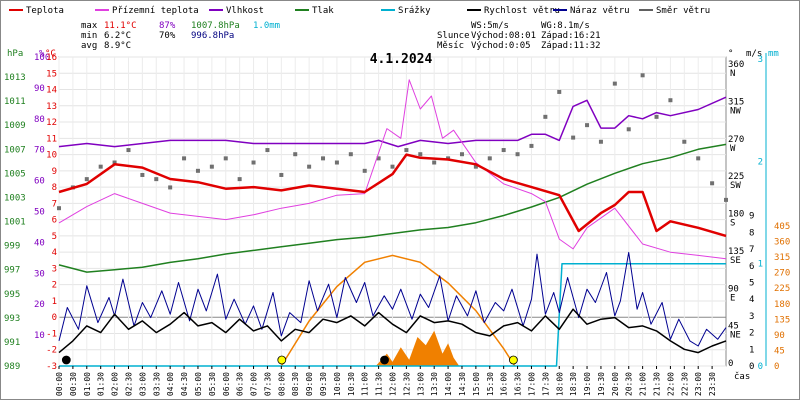 This screenshot has width=800, height=403. Describe the element at coordinates (571, 46) in the screenshot. I see `info-moon-set: Západ:11:32` at that location.